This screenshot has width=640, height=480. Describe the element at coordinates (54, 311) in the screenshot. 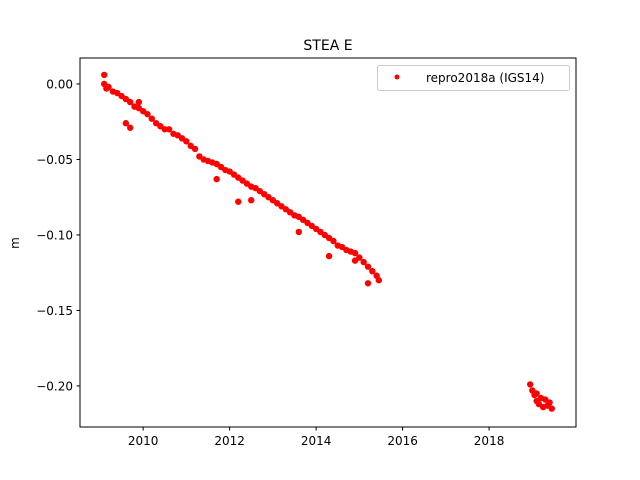

I see `y-tick-label: −0.15` at that location.